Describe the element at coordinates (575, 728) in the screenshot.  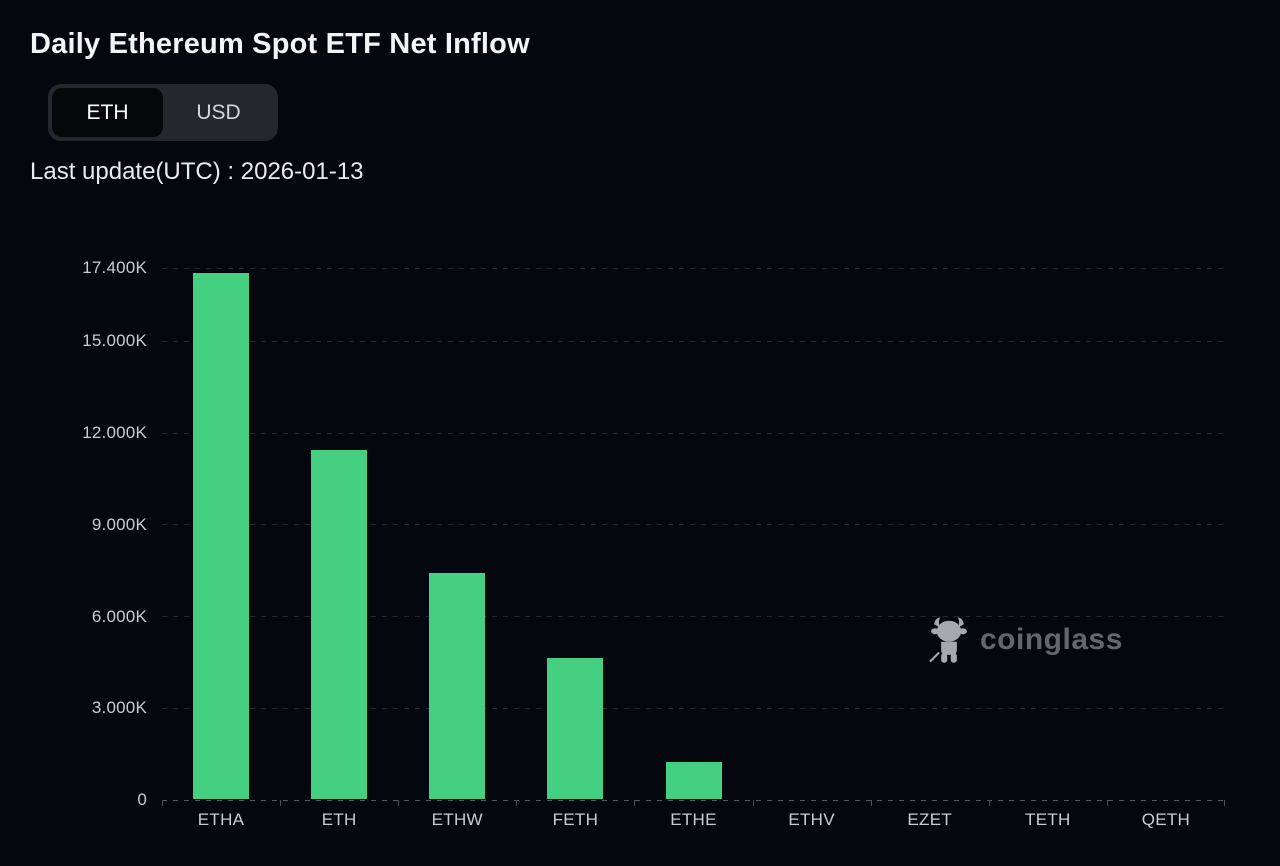
I see `bar-feth` at that location.